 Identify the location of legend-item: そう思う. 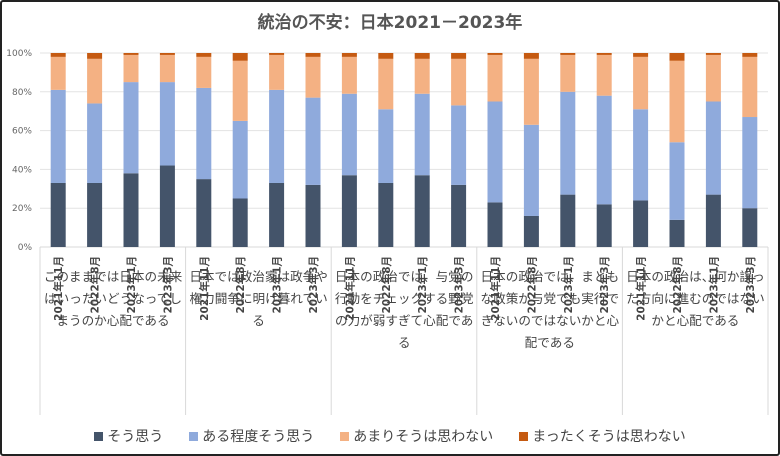
(128, 436).